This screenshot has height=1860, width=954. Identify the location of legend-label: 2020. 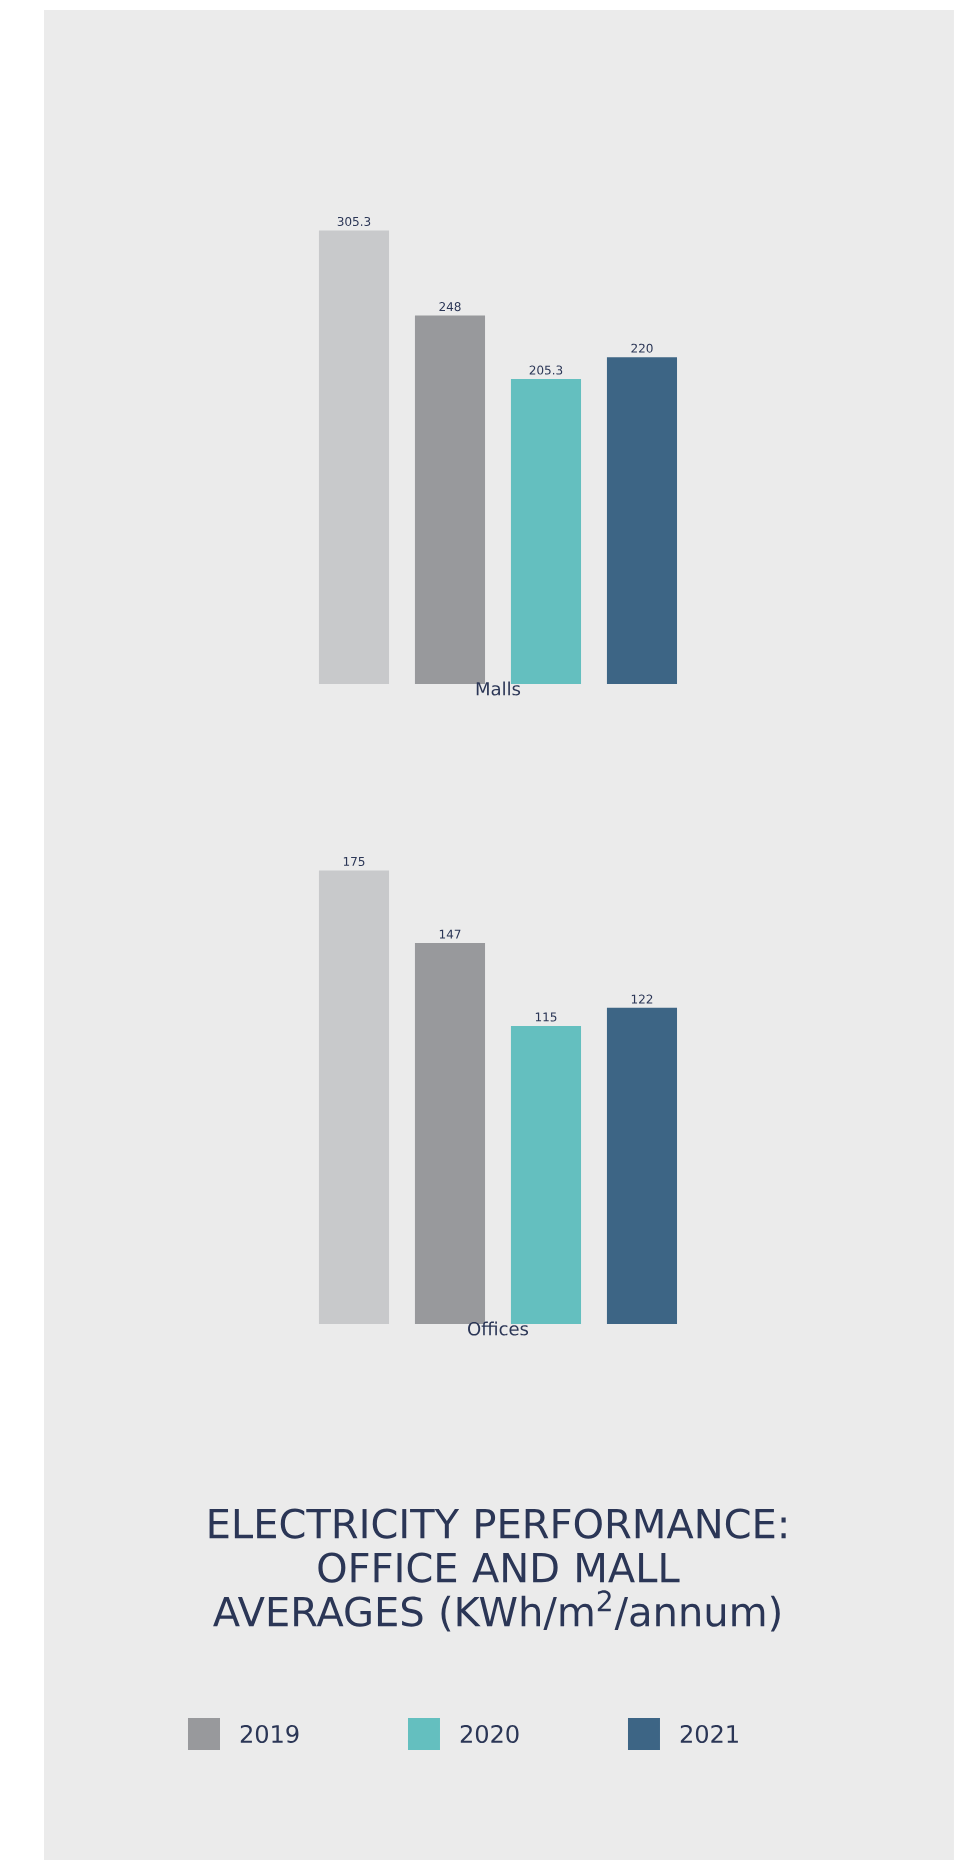
(489, 1734).